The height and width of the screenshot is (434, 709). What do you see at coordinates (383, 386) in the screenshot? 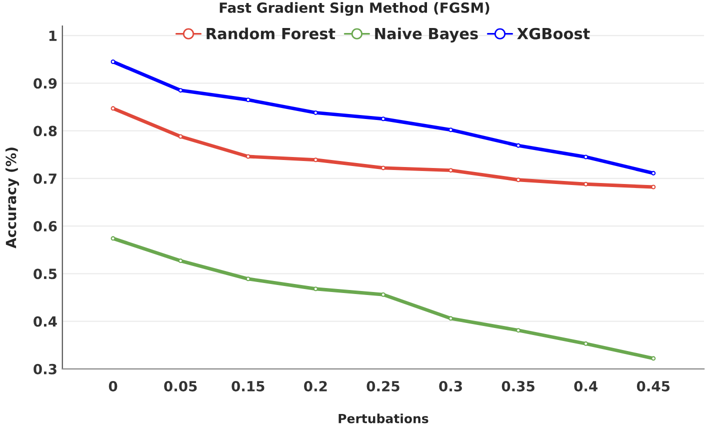
I see `x-tick-label: 0.25` at bounding box center [383, 386].